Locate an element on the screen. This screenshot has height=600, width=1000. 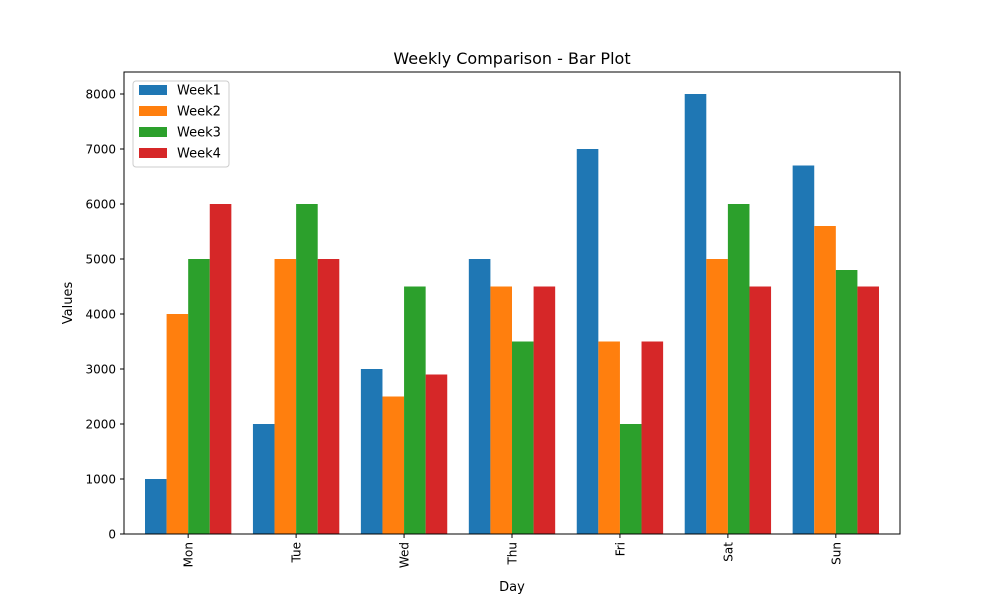
legend-swatch-week1 is located at coordinates (153, 90).